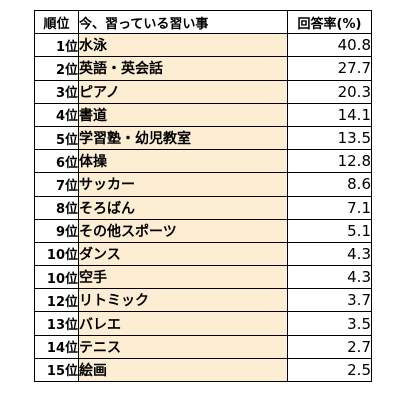  I want to click on rank-cell: 9位, so click(56, 230).